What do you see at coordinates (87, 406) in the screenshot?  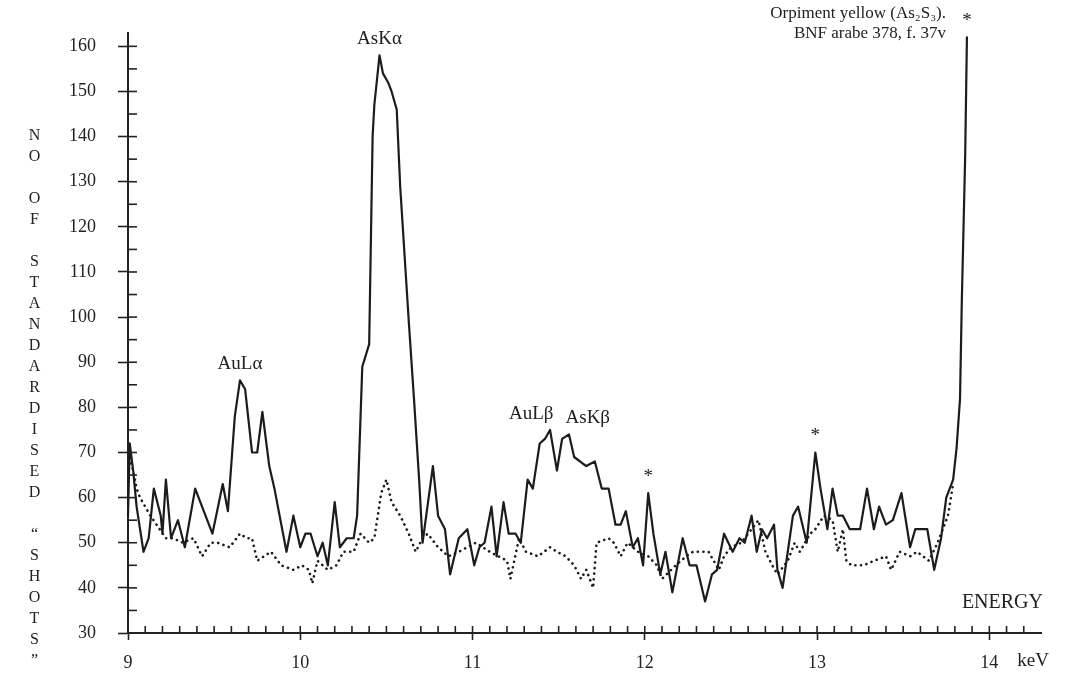 I see `y-tick-label: 80` at bounding box center [87, 406].